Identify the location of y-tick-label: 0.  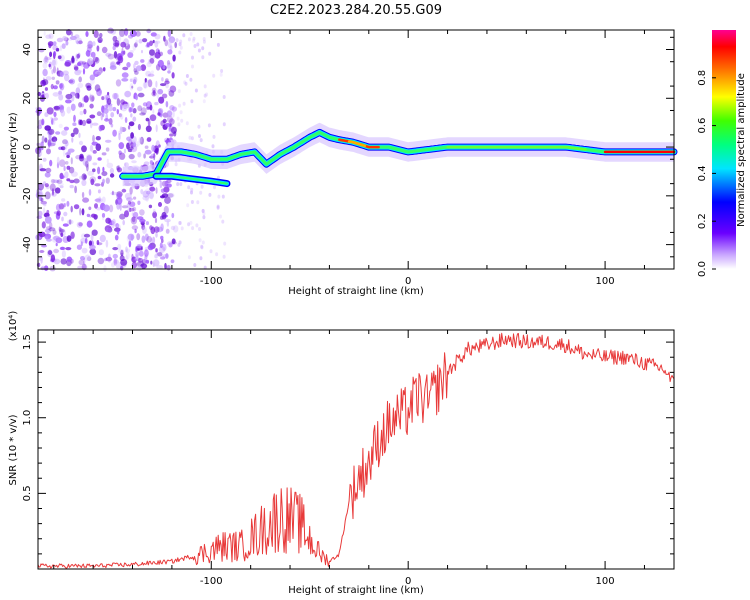
(27, 147).